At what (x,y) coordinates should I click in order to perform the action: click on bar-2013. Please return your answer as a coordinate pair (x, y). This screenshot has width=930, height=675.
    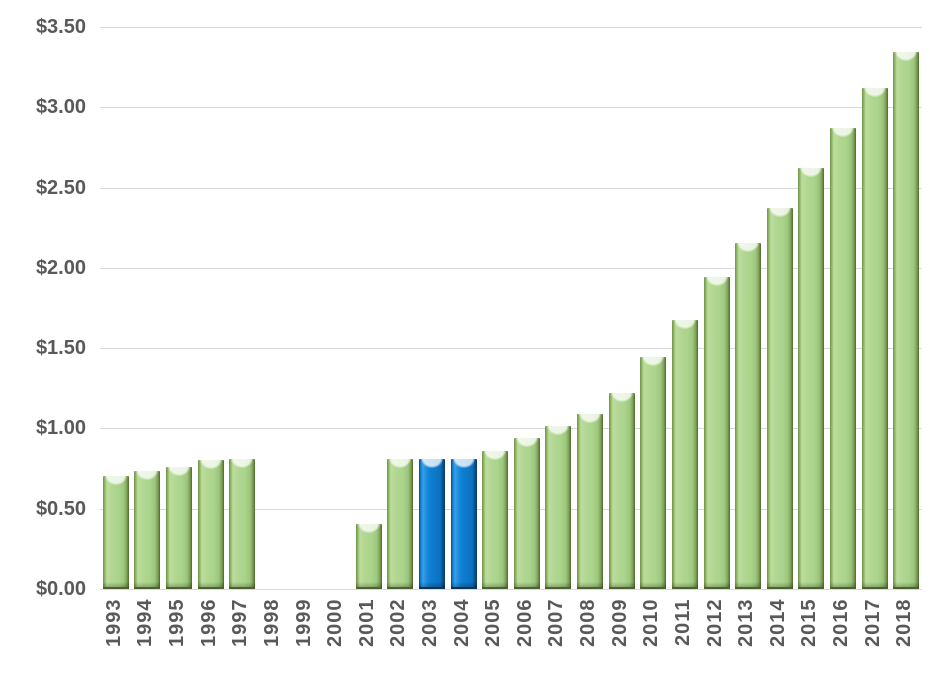
    Looking at the image, I should click on (748, 416).